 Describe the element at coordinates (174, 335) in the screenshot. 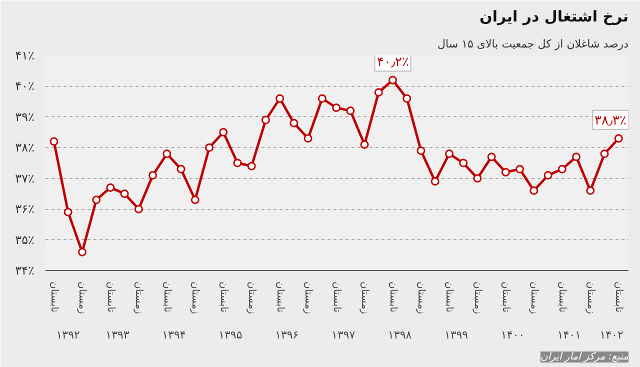

I see `text: ۱۳۹۴` at that location.